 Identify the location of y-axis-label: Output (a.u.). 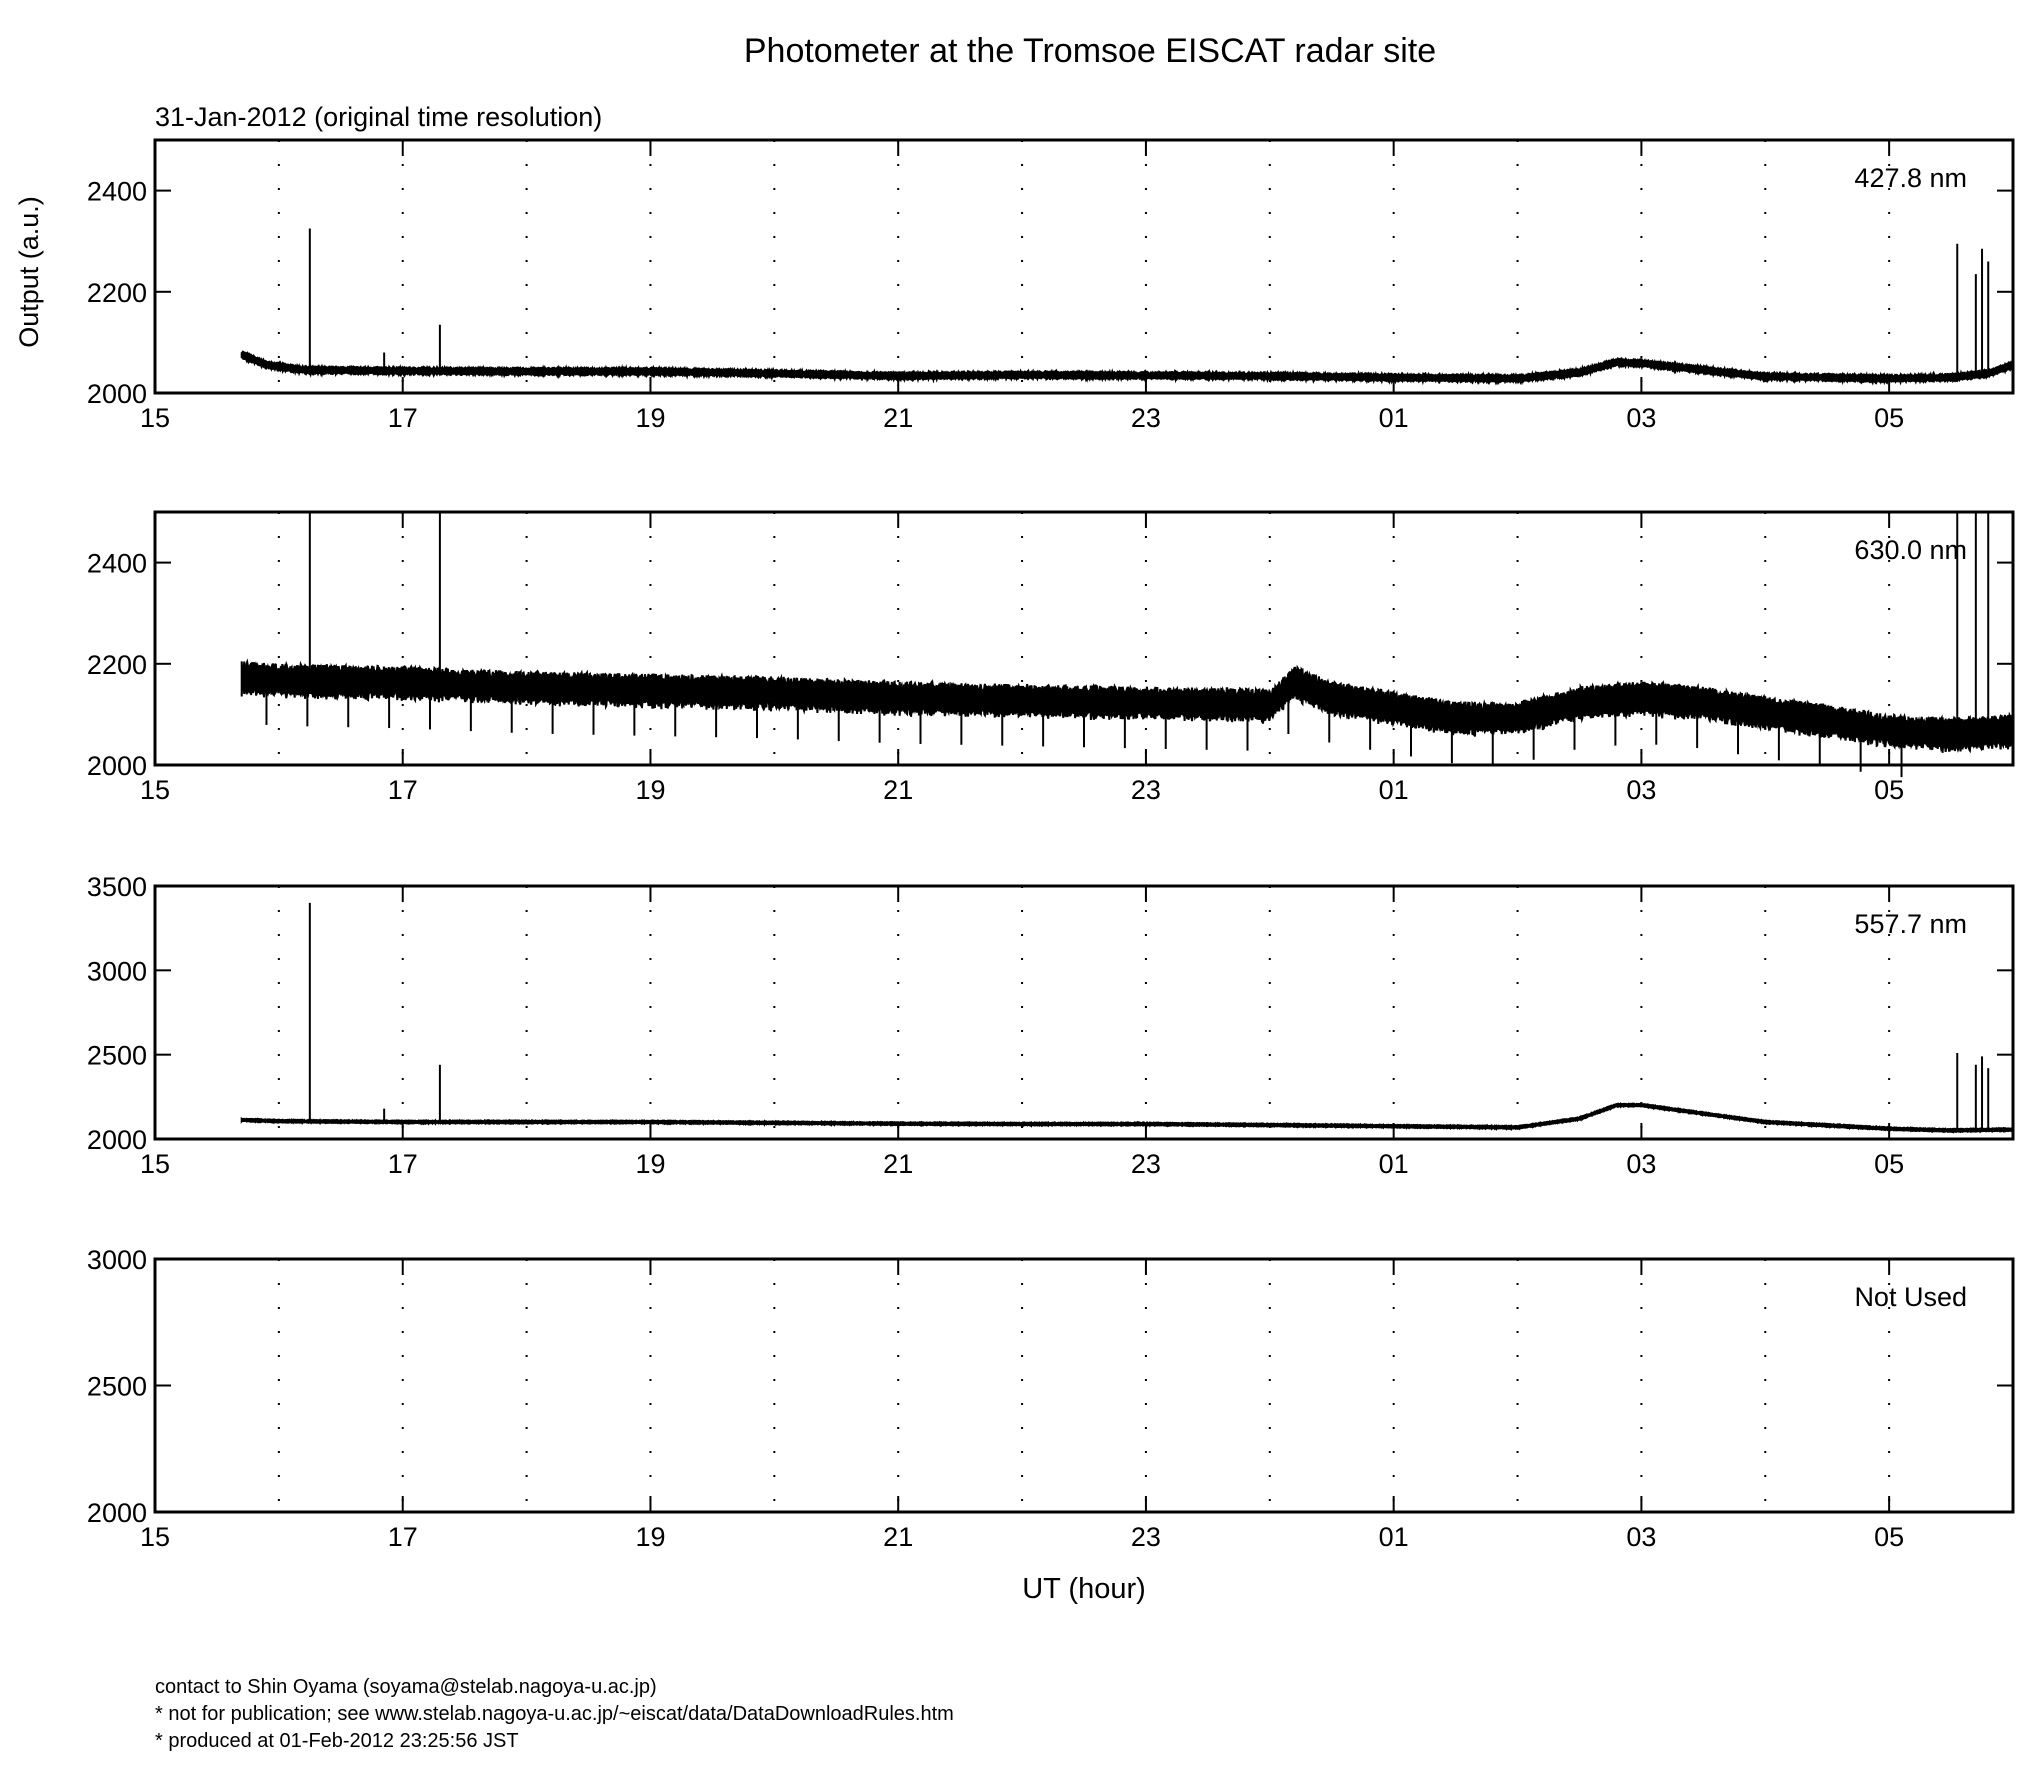
(29, 272).